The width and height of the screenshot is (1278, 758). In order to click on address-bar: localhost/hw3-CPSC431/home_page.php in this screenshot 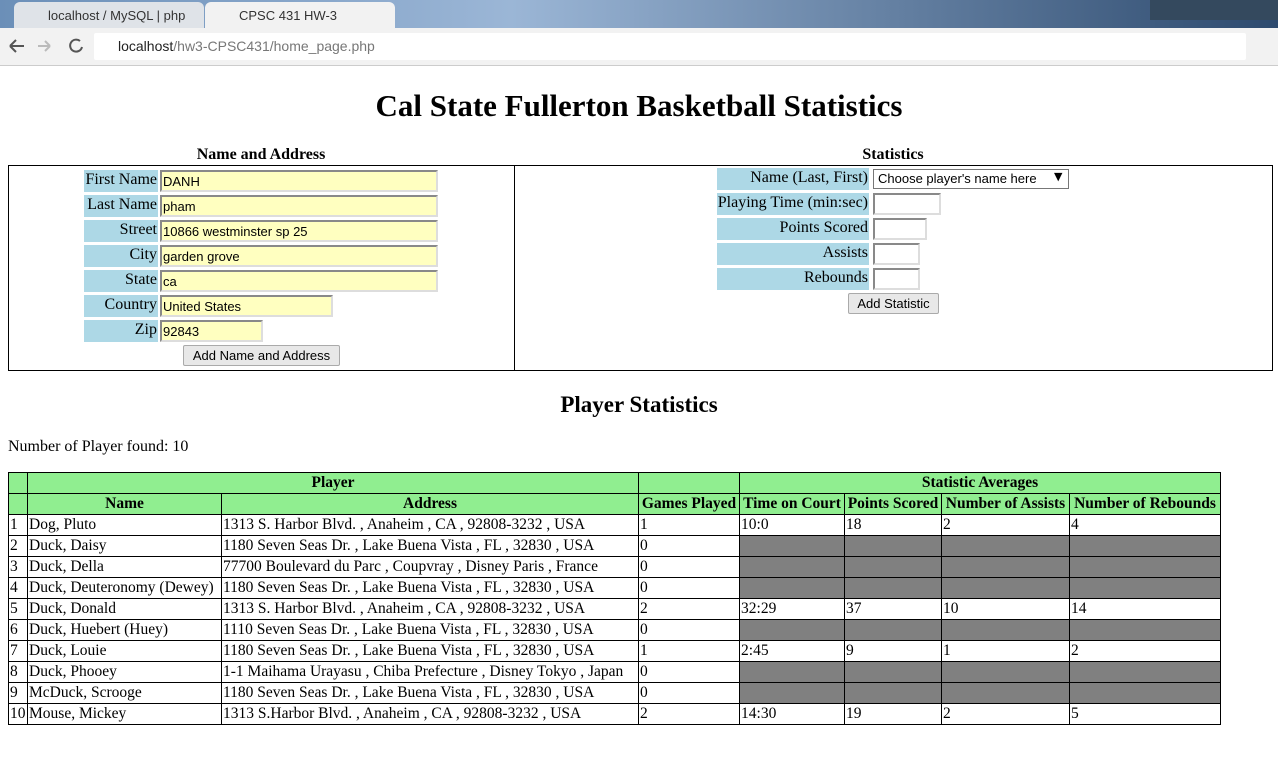, I will do `click(670, 46)`.